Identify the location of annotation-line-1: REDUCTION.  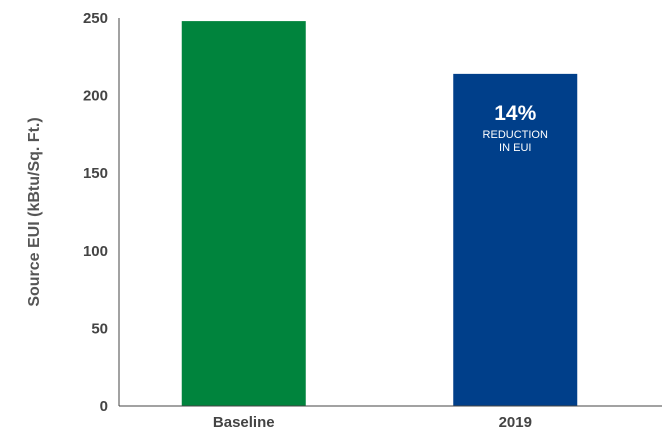
(515, 135).